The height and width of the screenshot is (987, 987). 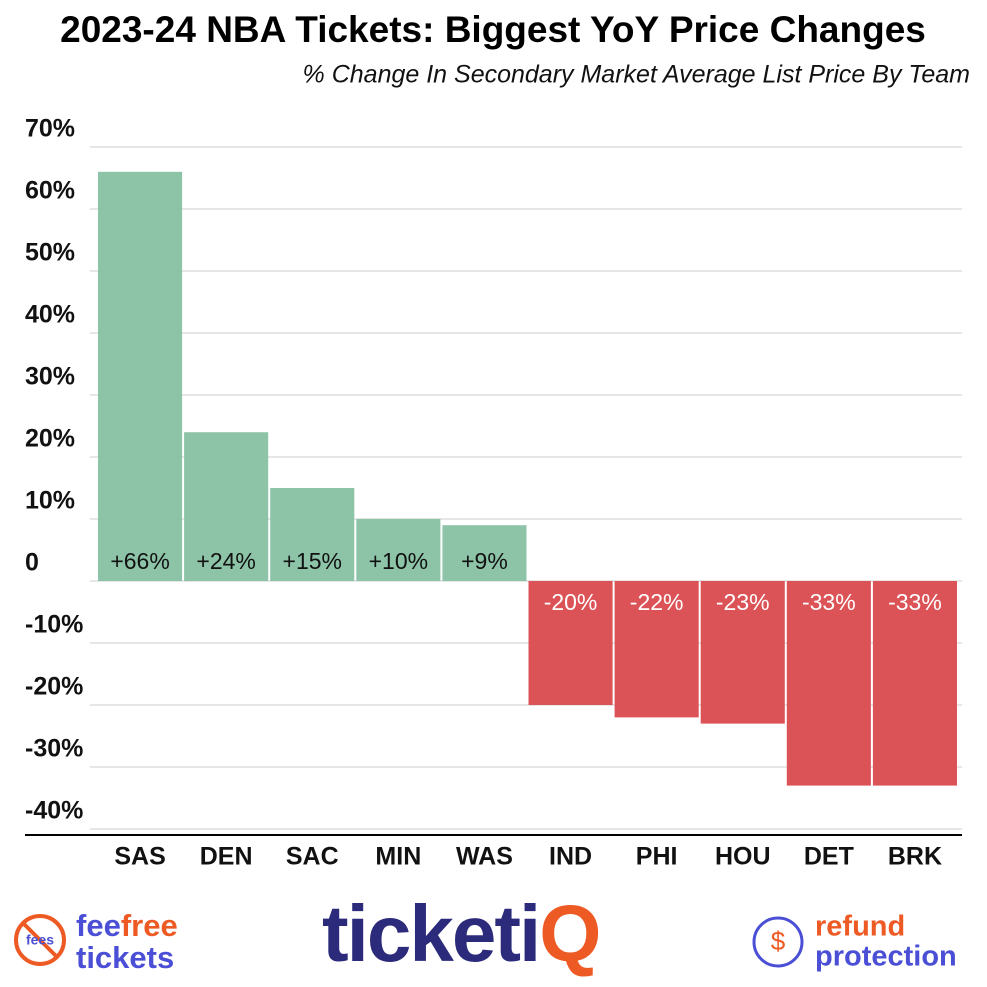 What do you see at coordinates (657, 602) in the screenshot?
I see `value-label: -22%` at bounding box center [657, 602].